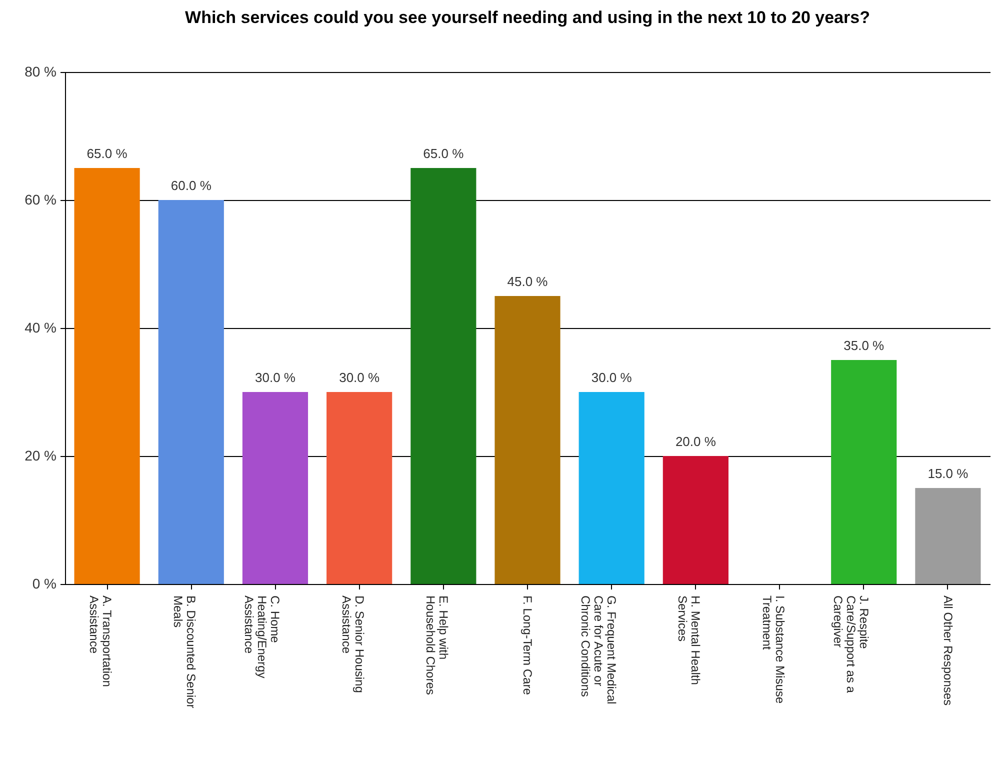 The width and height of the screenshot is (997, 758). I want to click on chart-title: Which services could you see yourself needing and using in the next 10 to 20 years?, so click(527, 17).